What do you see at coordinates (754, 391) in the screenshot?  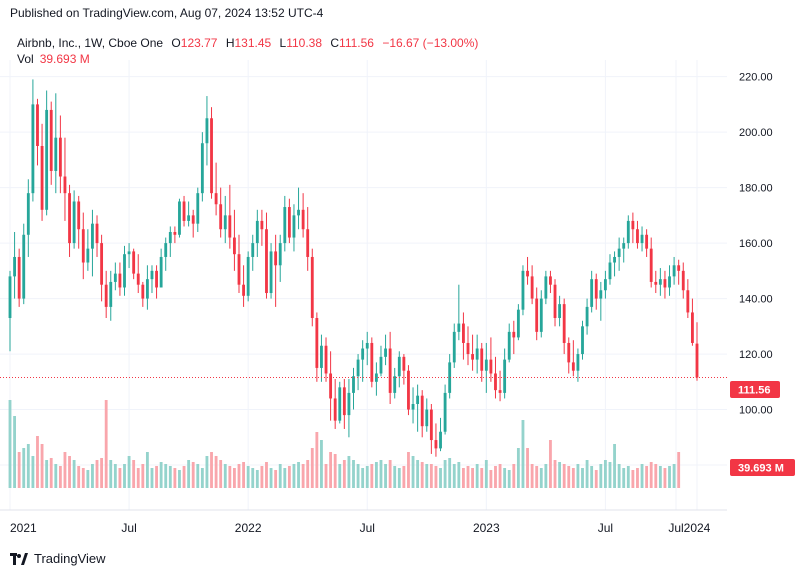 I see `price-tag-label: 111.56` at bounding box center [754, 391].